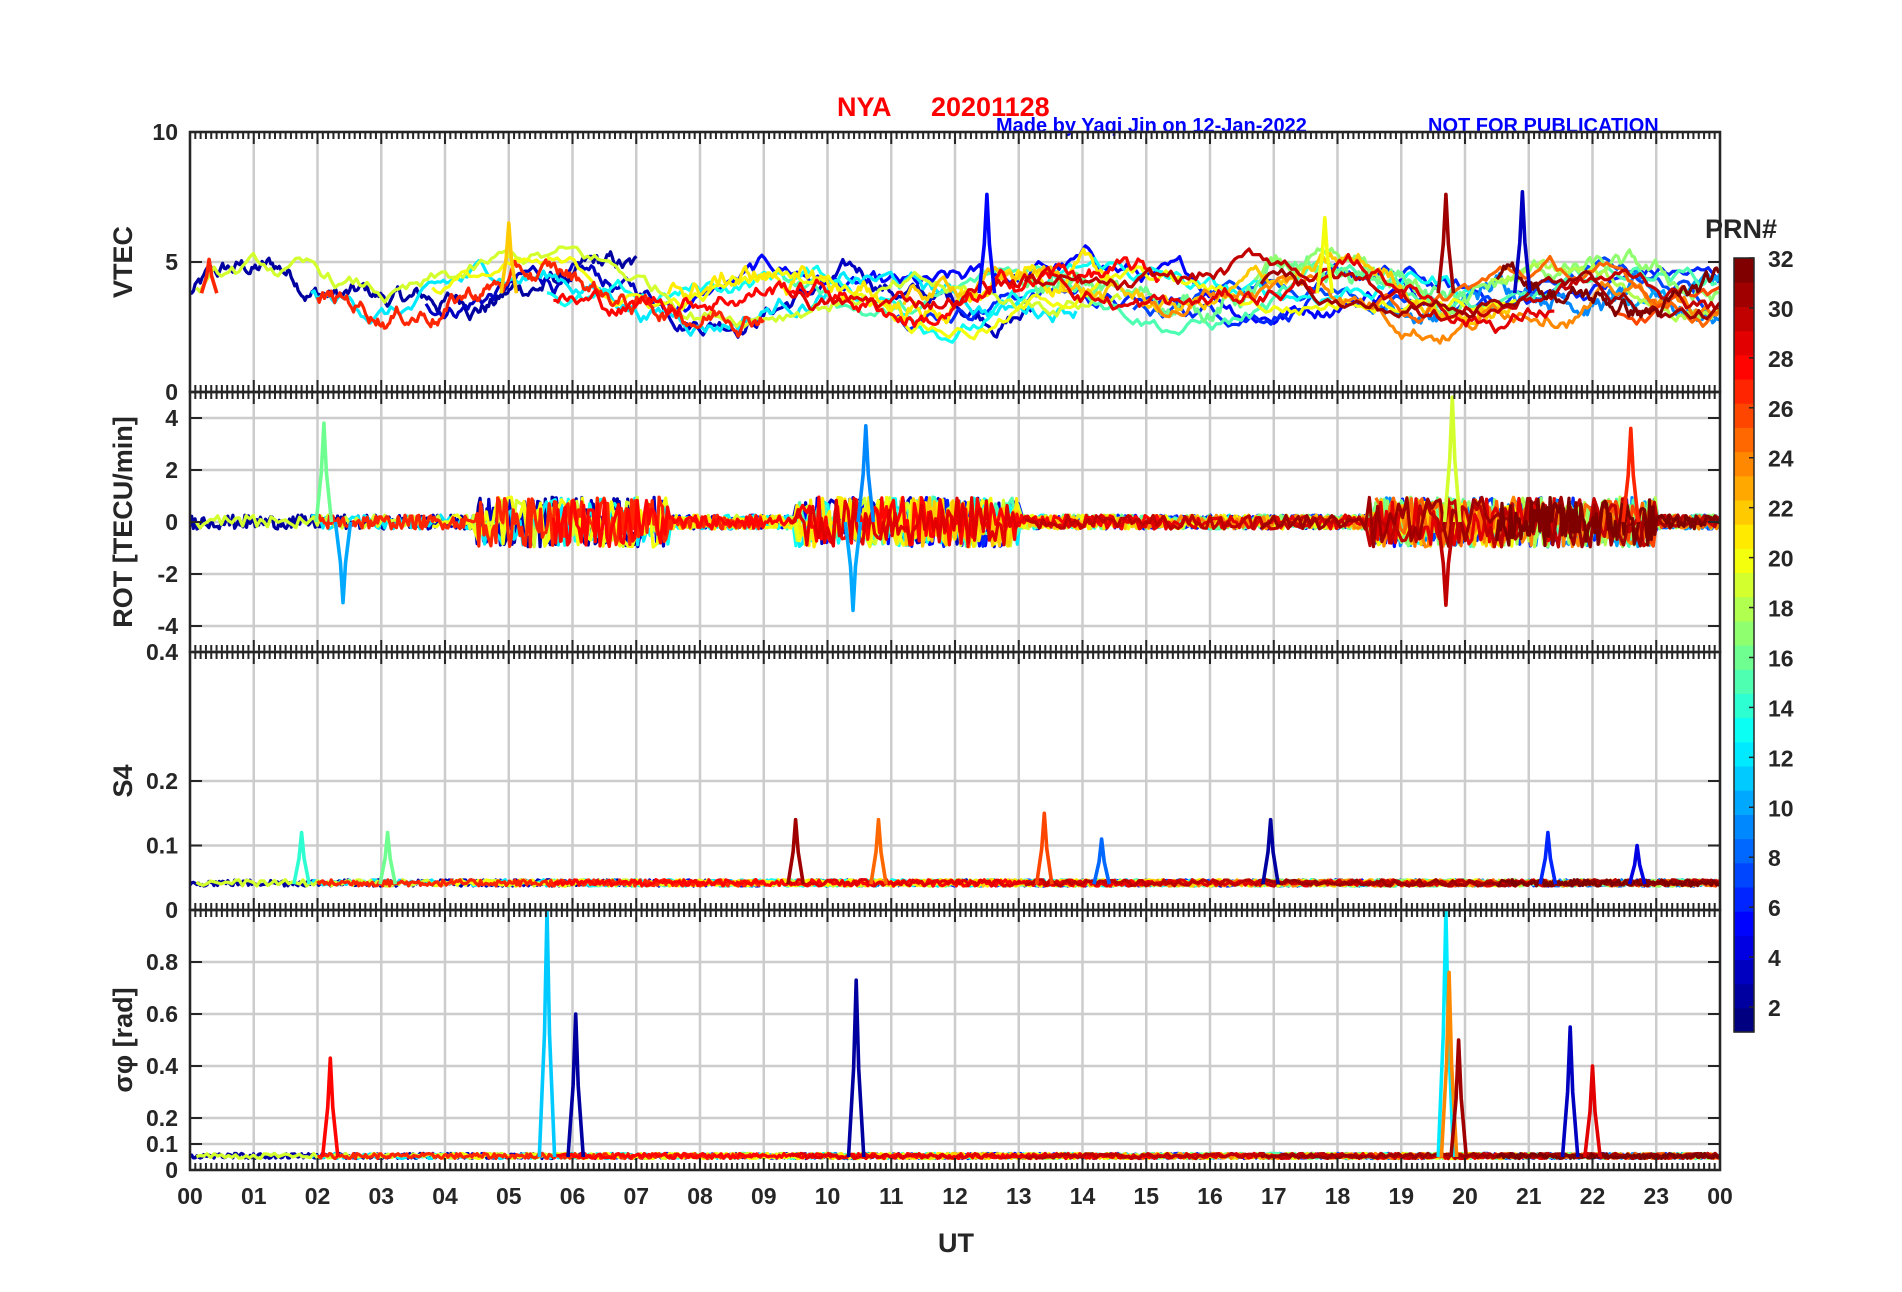 Image resolution: width=1902 pixels, height=1292 pixels. What do you see at coordinates (168, 574) in the screenshot?
I see `y-tick-label: -2` at bounding box center [168, 574].